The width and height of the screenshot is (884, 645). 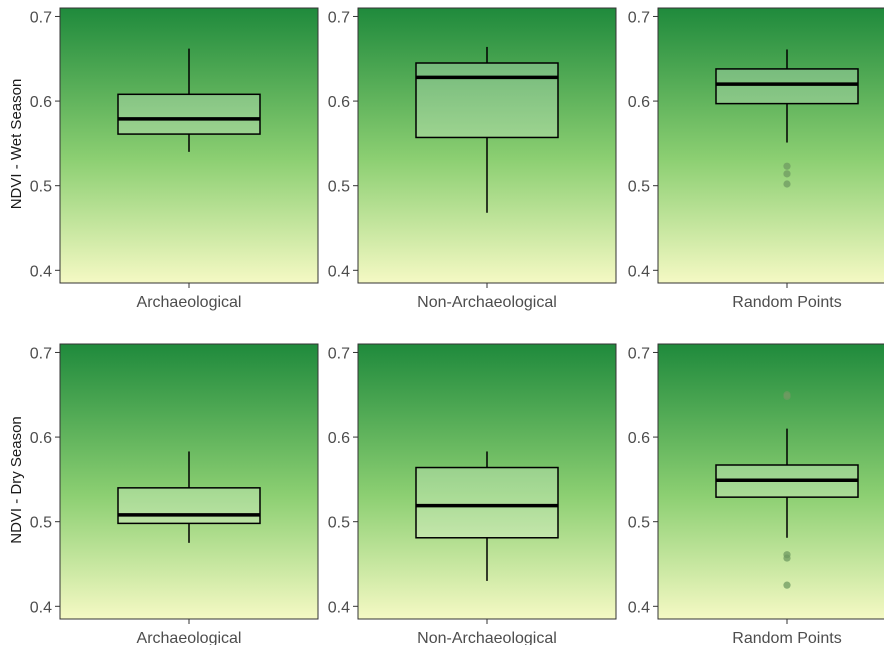 I want to click on panel-background, so click(x=771, y=145).